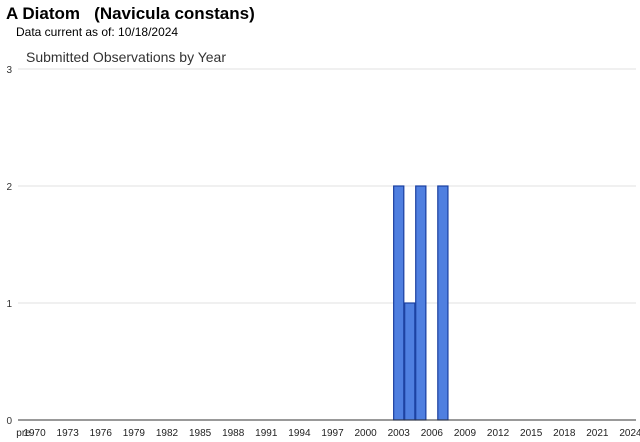 The width and height of the screenshot is (640, 442). I want to click on x-tick-label: 1994, so click(299, 433).